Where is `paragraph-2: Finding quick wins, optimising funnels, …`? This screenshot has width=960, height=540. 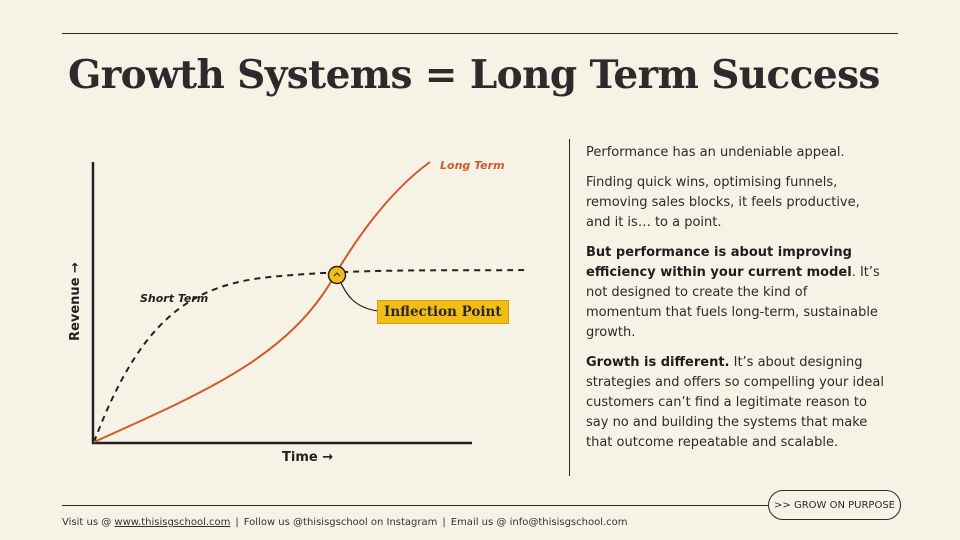 paragraph-2: Finding quick wins, optimising funnels, … is located at coordinates (723, 202).